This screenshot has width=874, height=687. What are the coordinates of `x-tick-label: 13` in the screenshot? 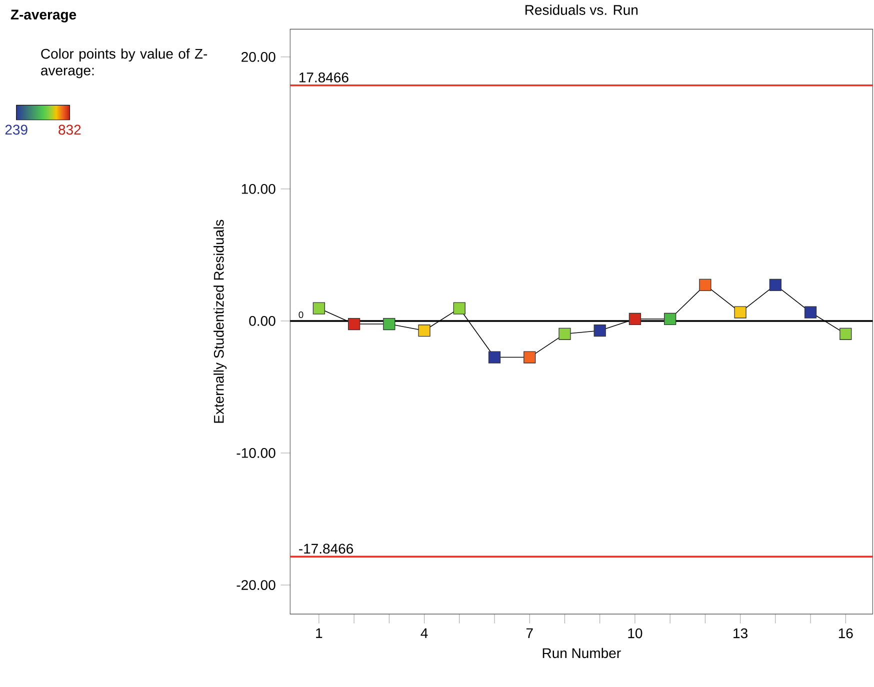 It's located at (741, 633).